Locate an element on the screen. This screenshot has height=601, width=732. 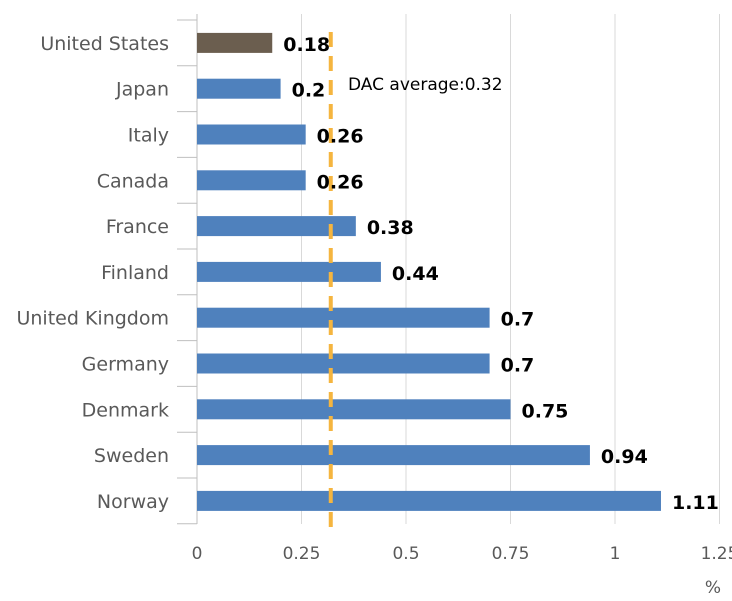
data-label: 0.75 is located at coordinates (545, 411).